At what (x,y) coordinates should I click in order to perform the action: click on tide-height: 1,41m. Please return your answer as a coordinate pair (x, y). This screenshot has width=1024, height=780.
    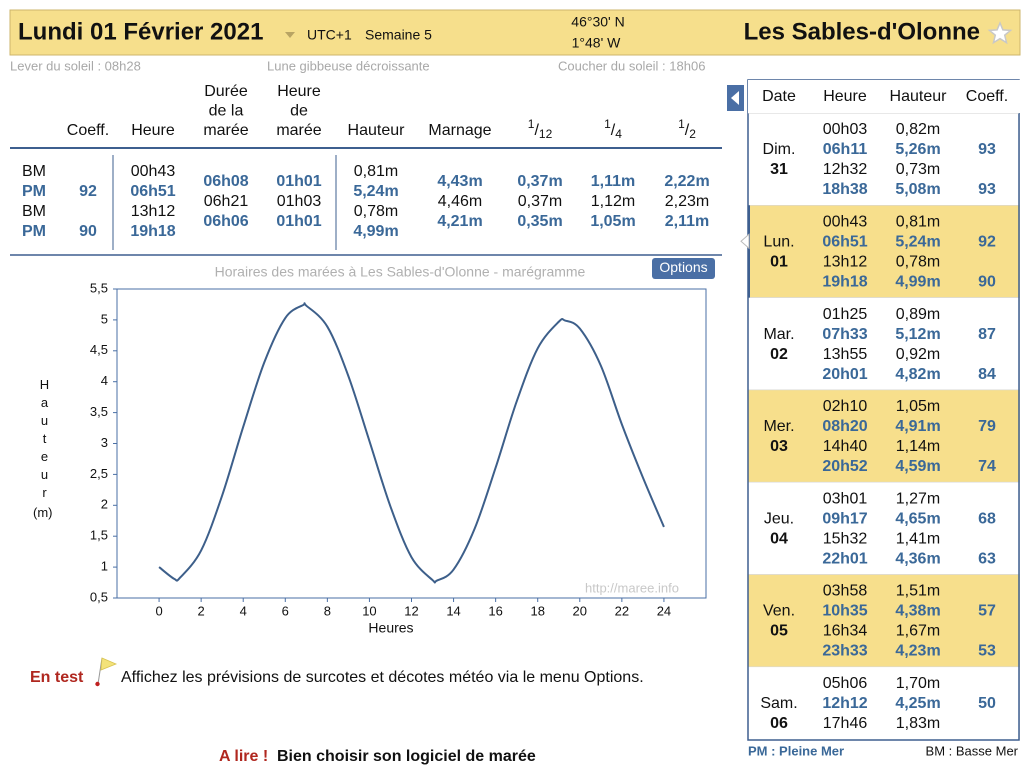
    Looking at the image, I should click on (918, 538).